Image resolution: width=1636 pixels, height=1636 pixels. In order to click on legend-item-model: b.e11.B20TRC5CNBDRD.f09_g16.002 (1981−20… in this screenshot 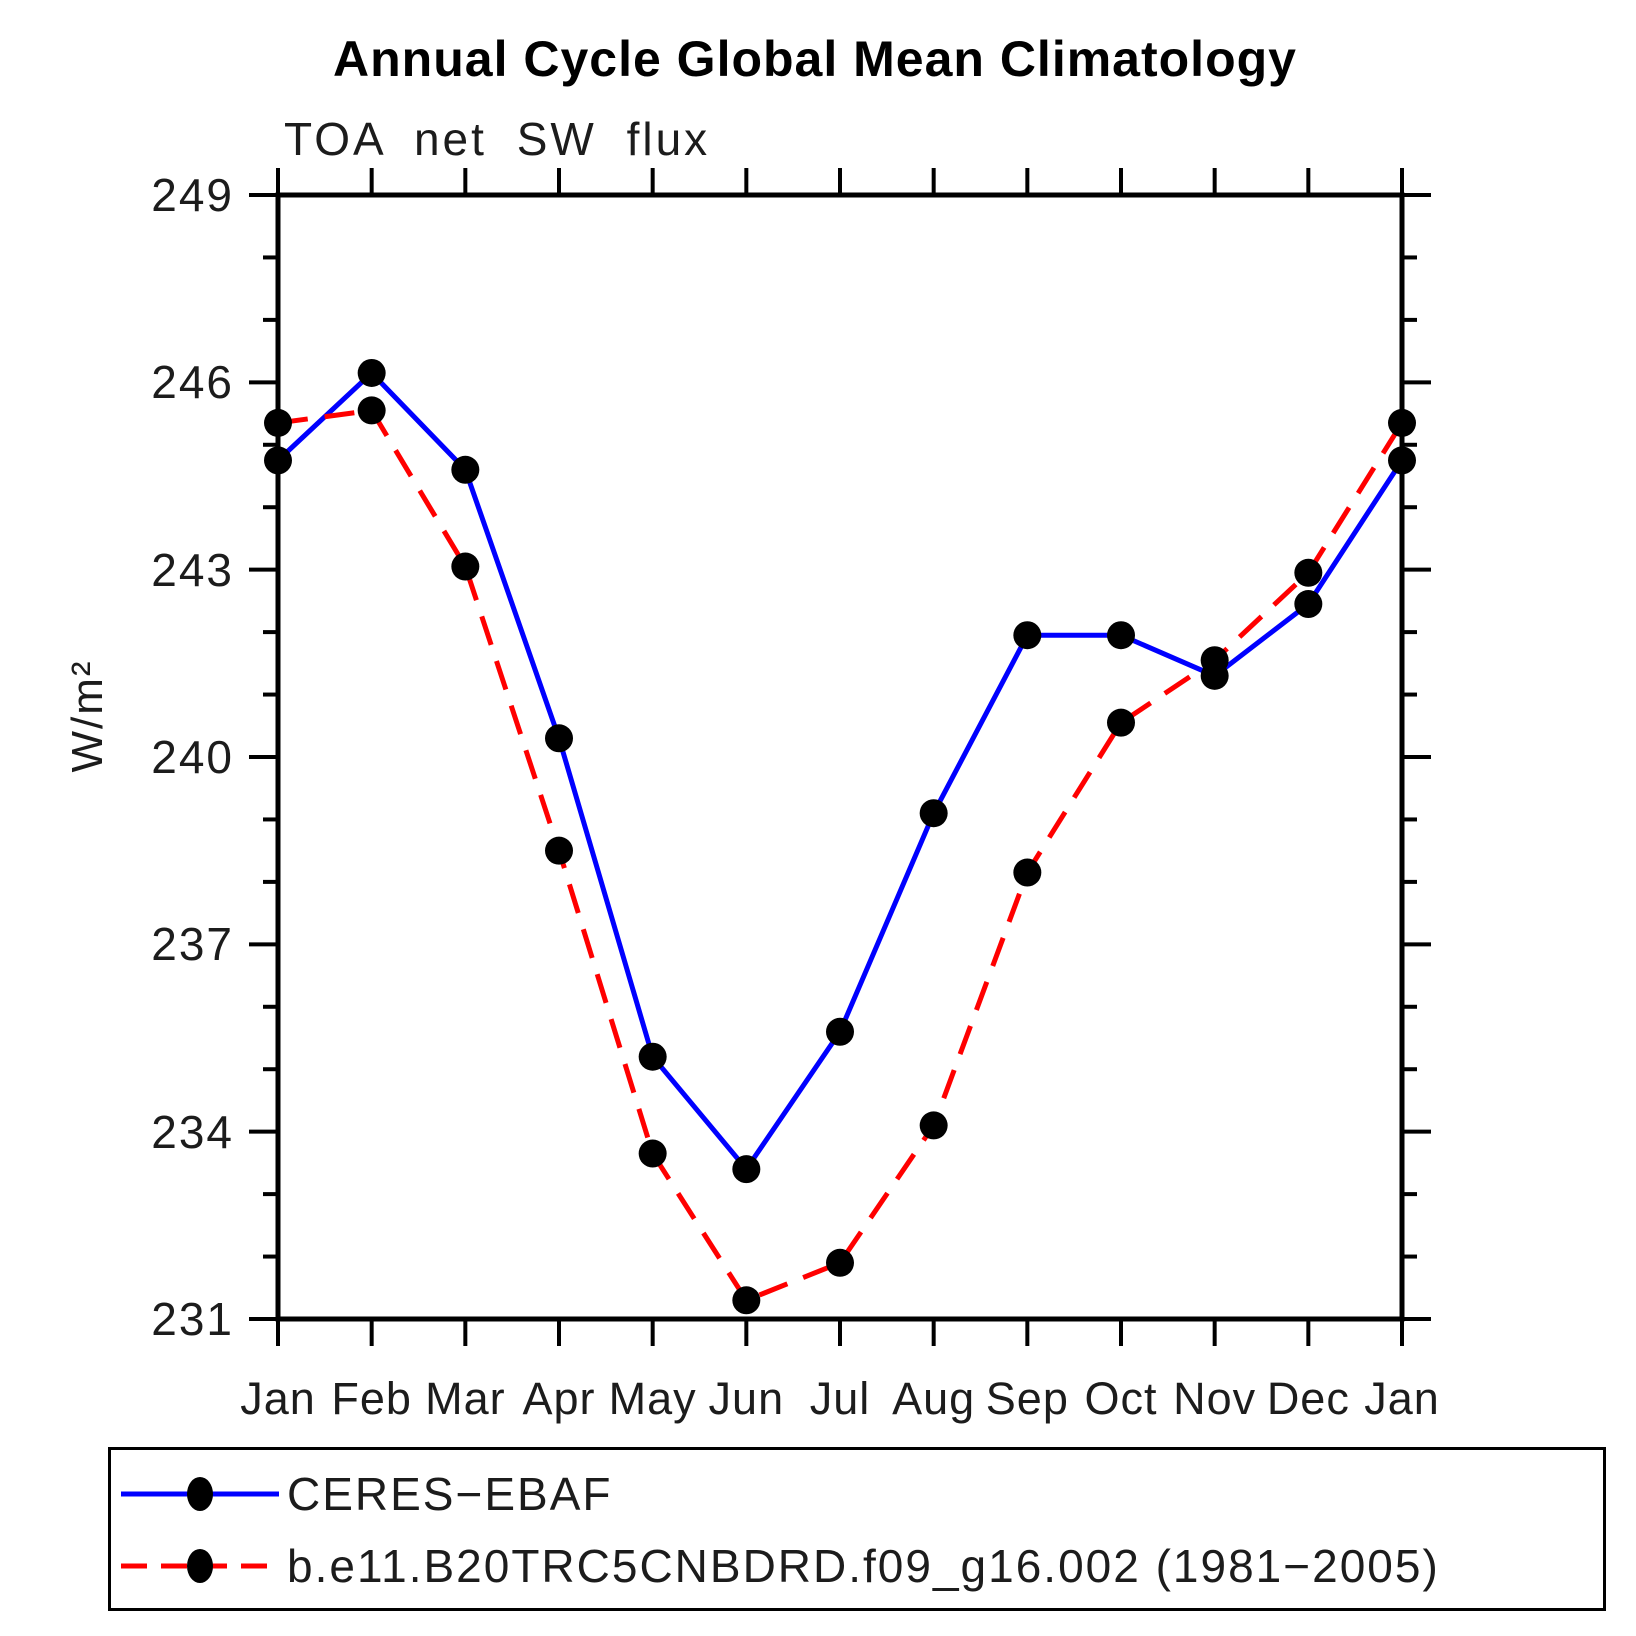, I will do `click(775, 1566)`.